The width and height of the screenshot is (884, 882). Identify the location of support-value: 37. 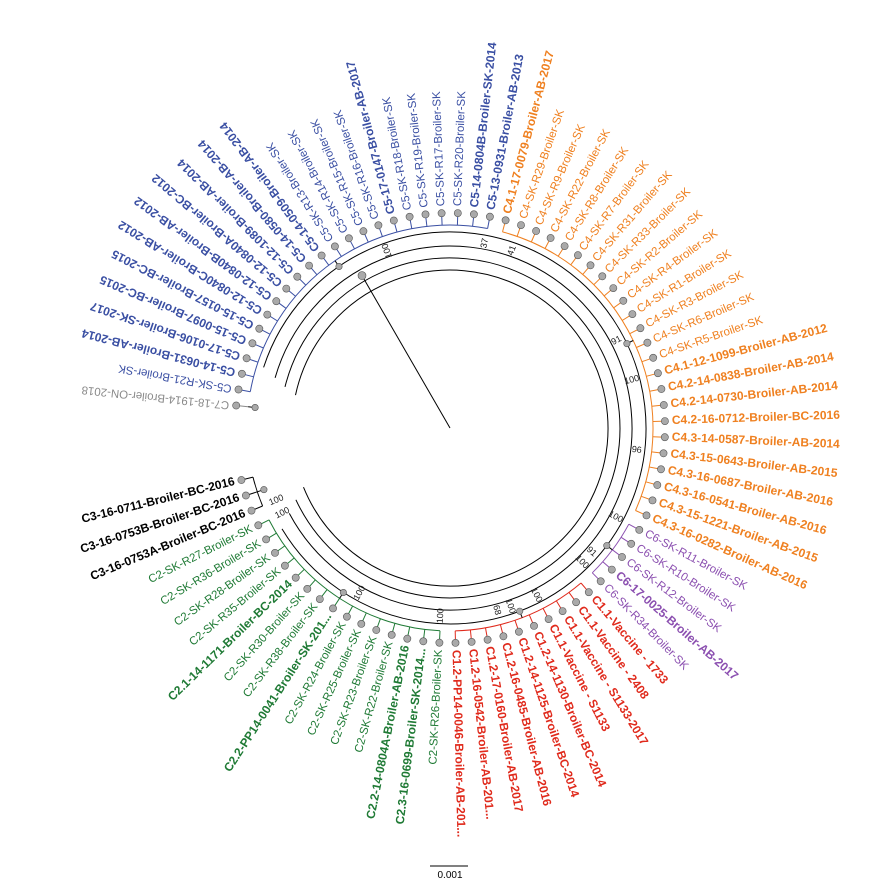
(484, 243).